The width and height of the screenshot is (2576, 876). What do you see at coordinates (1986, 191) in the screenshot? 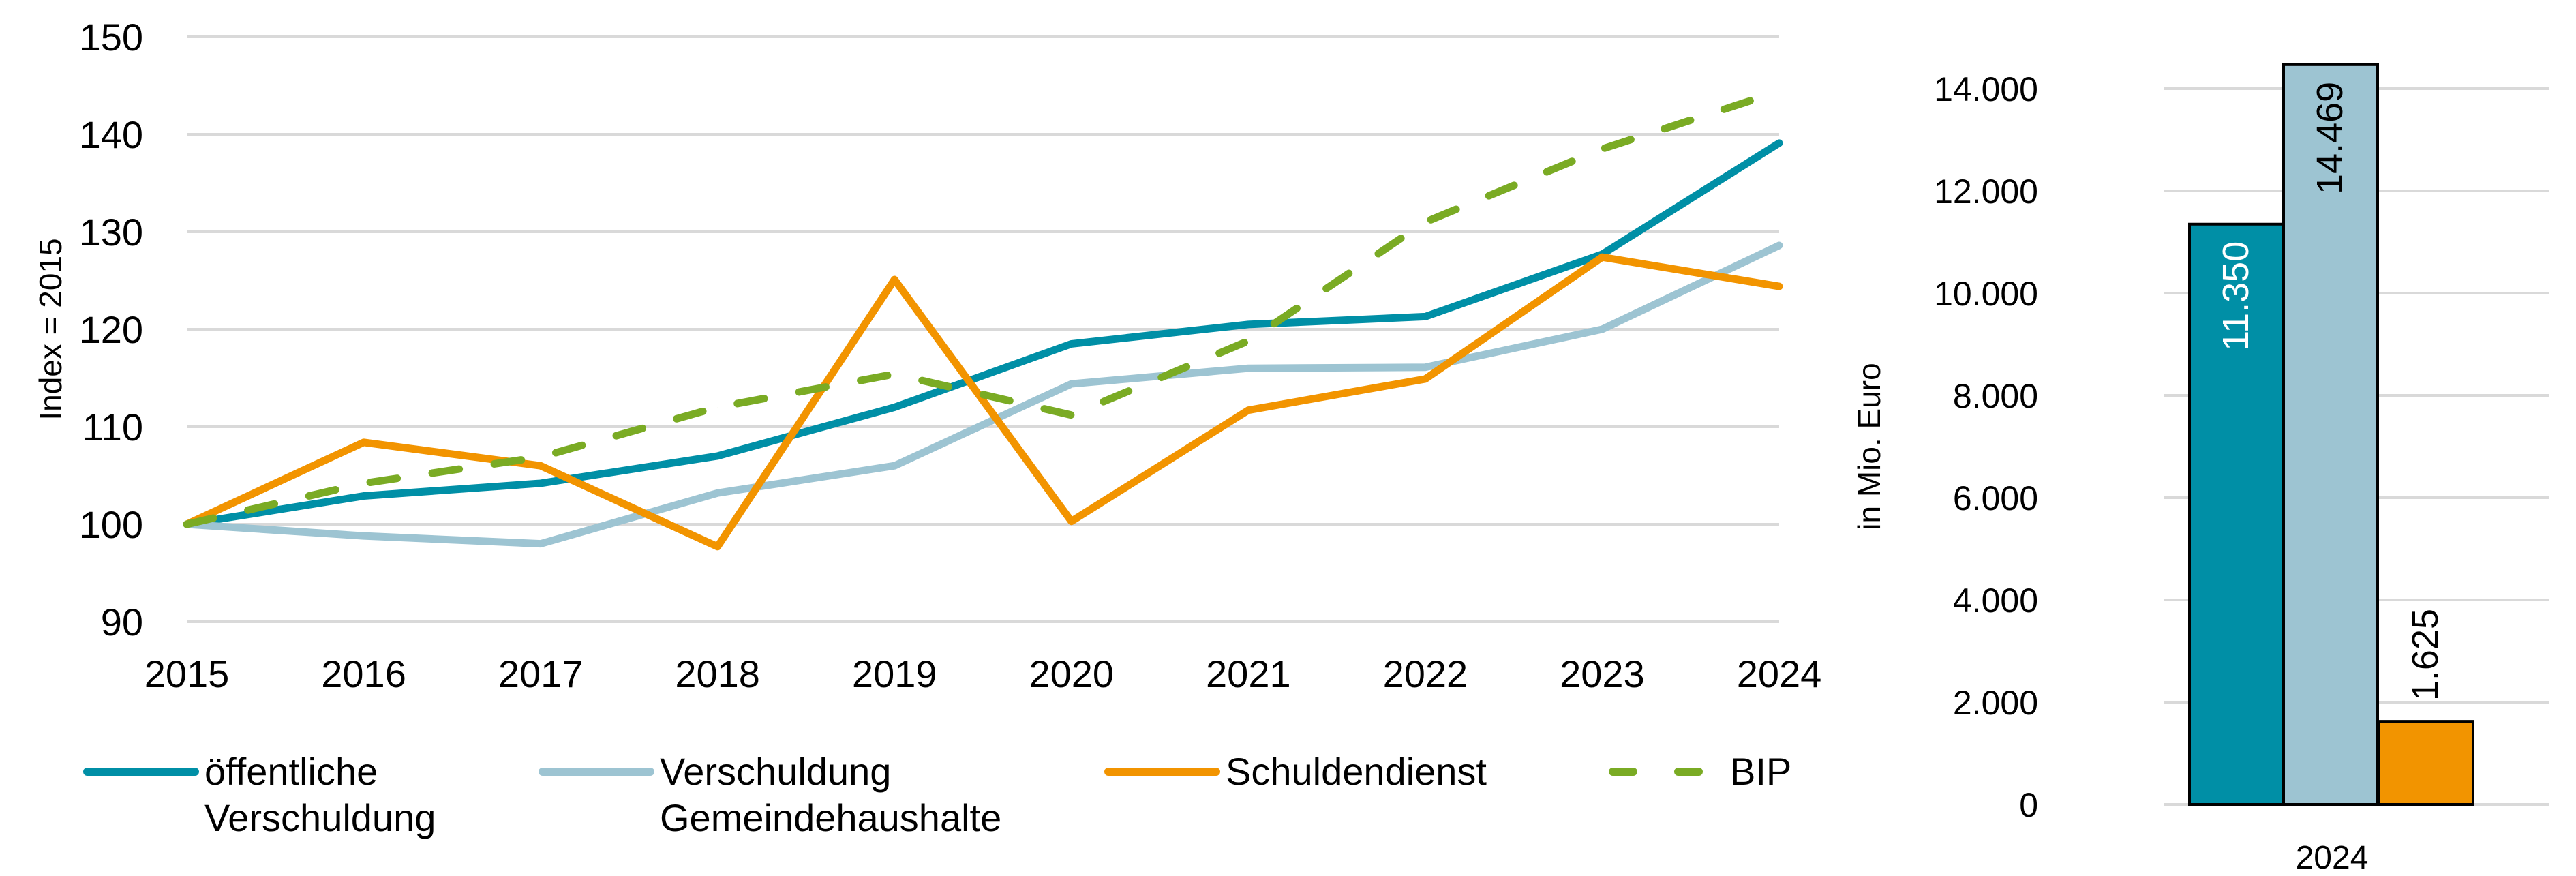
I see `y-tick-label: 12.000` at bounding box center [1986, 191].